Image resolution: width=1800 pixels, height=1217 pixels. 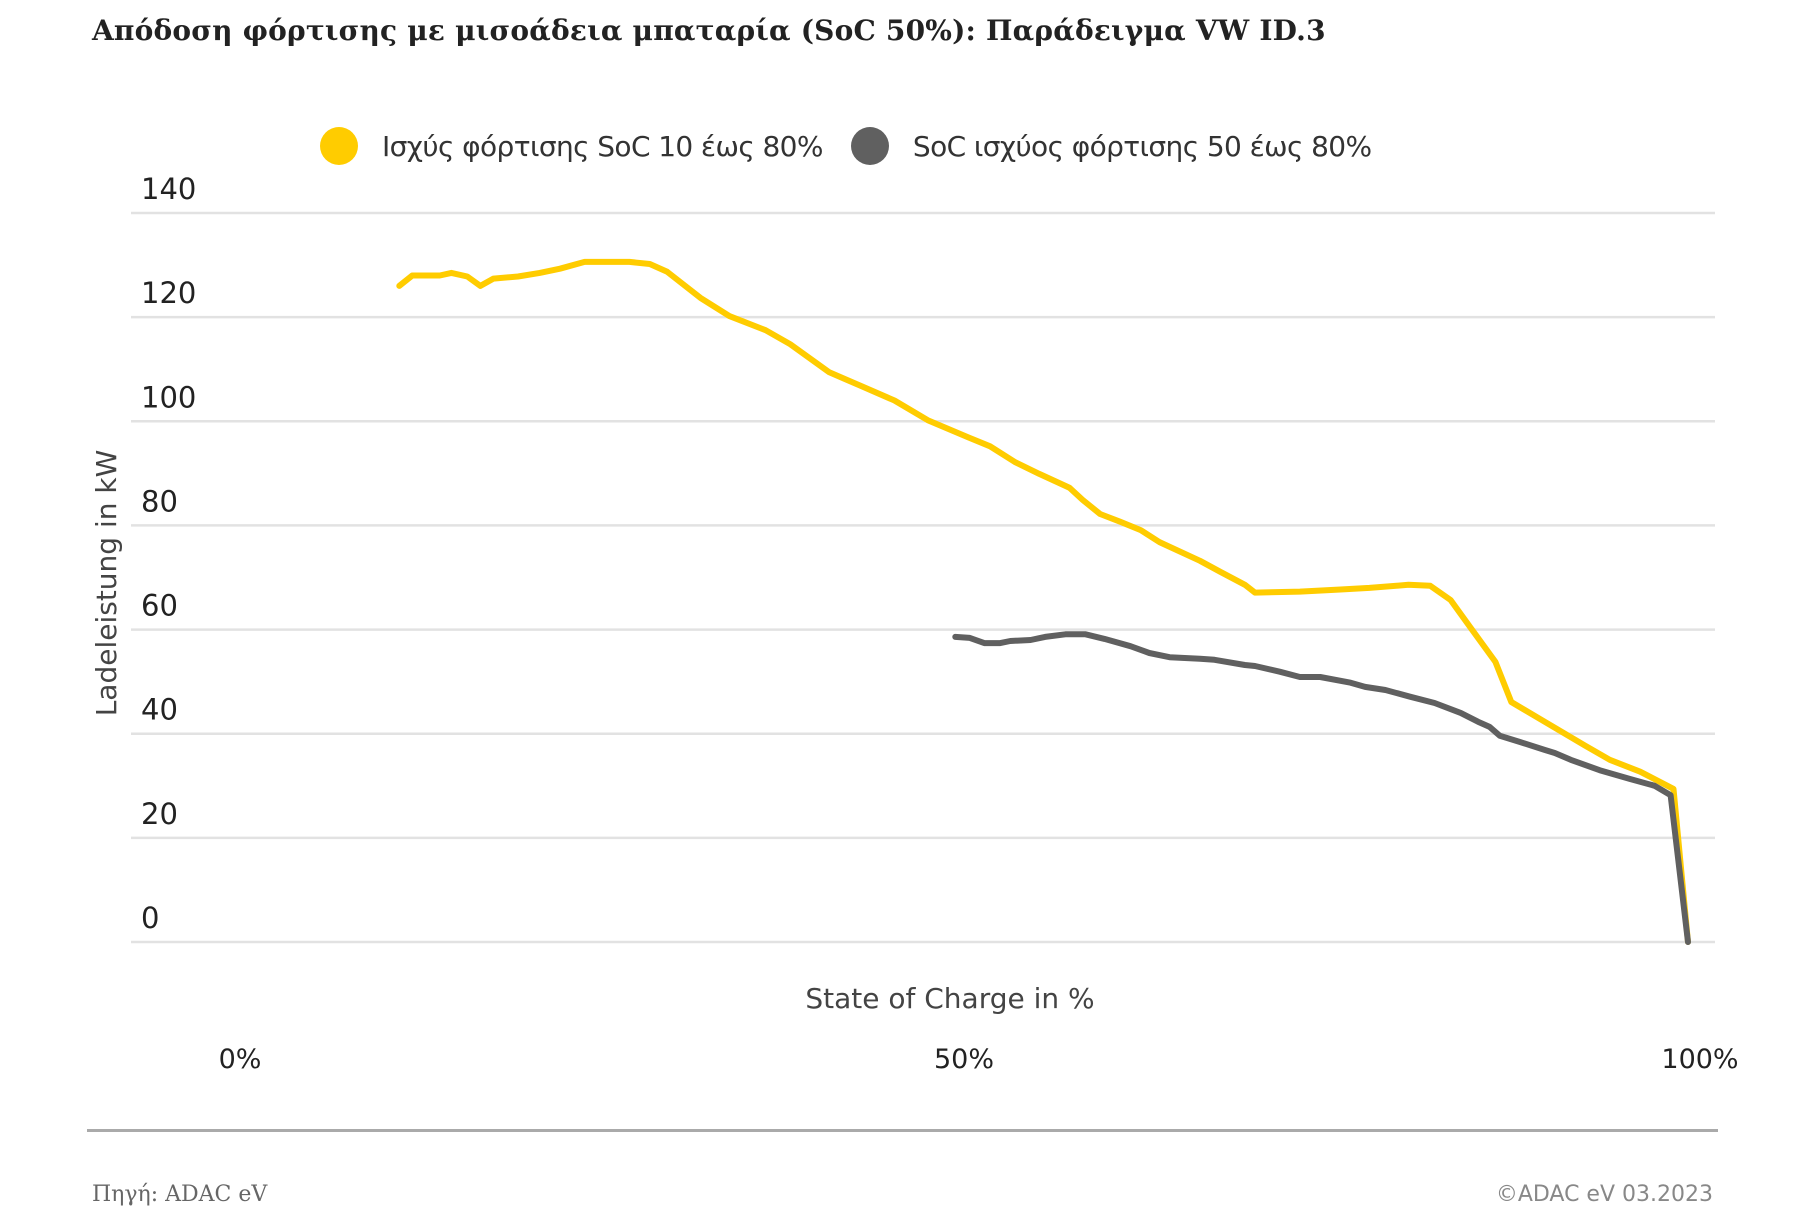 What do you see at coordinates (1604, 1194) in the screenshot?
I see `copyright-note: ©ADAC eV 03.2023` at bounding box center [1604, 1194].